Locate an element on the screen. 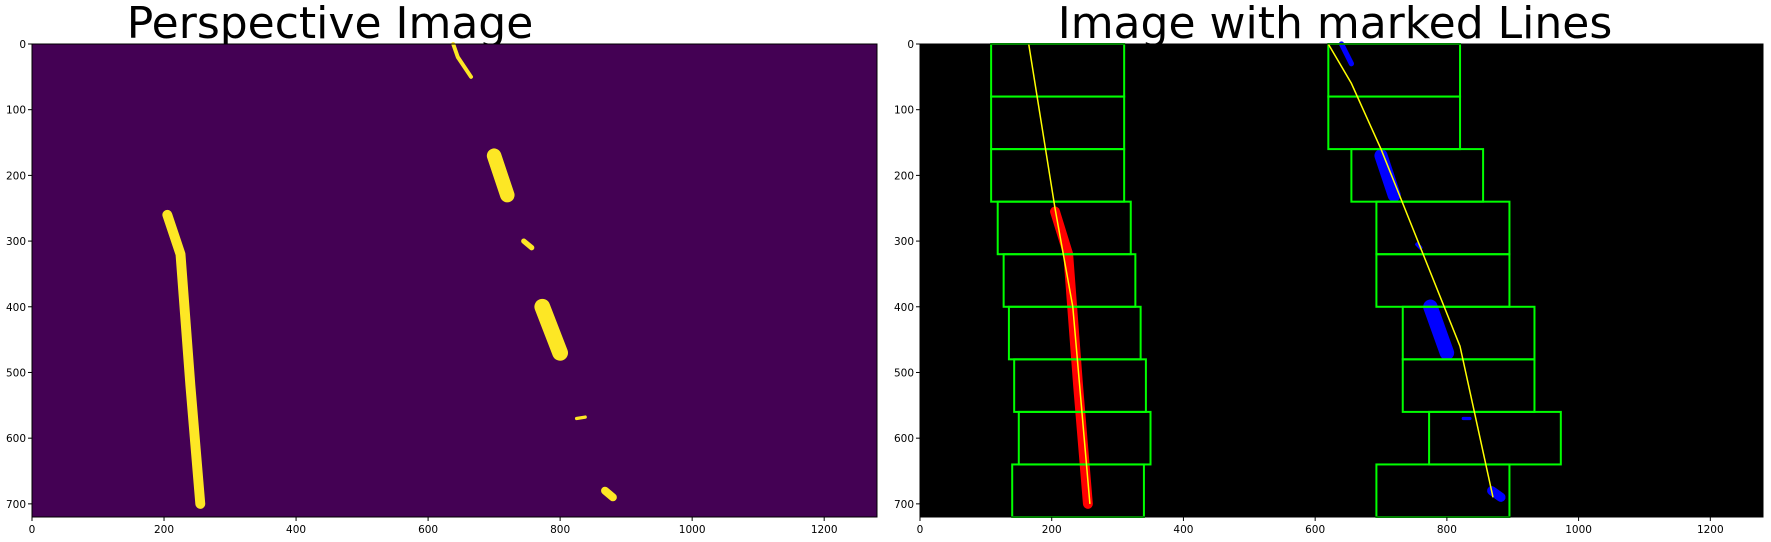  left-xtick-label: 0 is located at coordinates (32, 530).